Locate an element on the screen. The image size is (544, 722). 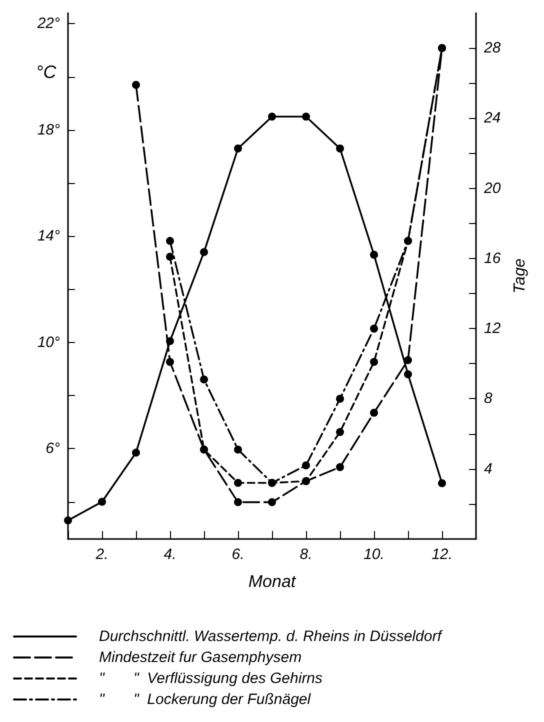
y-tick-label: 10° is located at coordinates (48, 342).